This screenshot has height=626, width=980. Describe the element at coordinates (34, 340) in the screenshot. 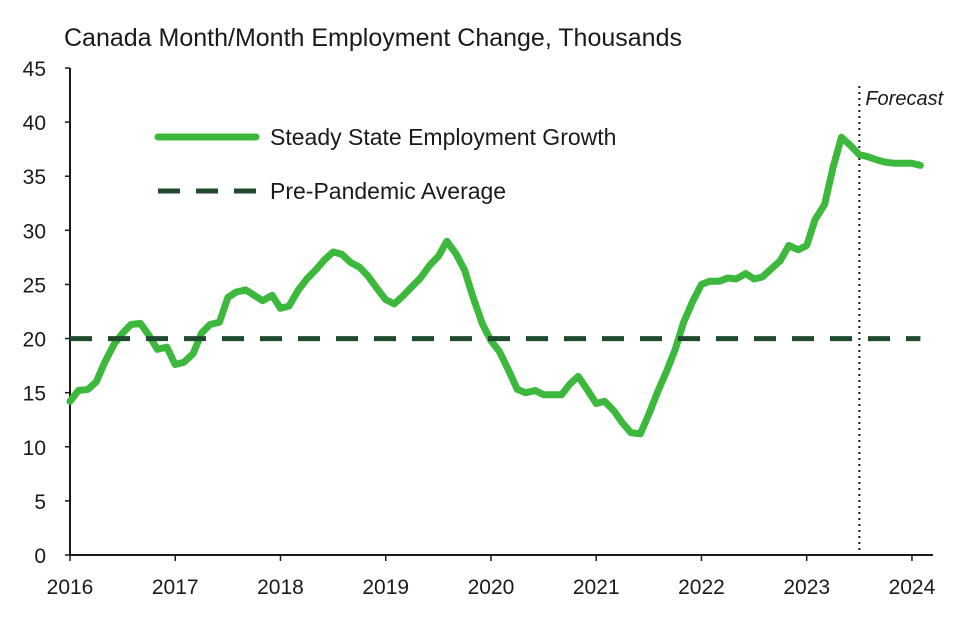

I see `y-tick-label: 20` at that location.